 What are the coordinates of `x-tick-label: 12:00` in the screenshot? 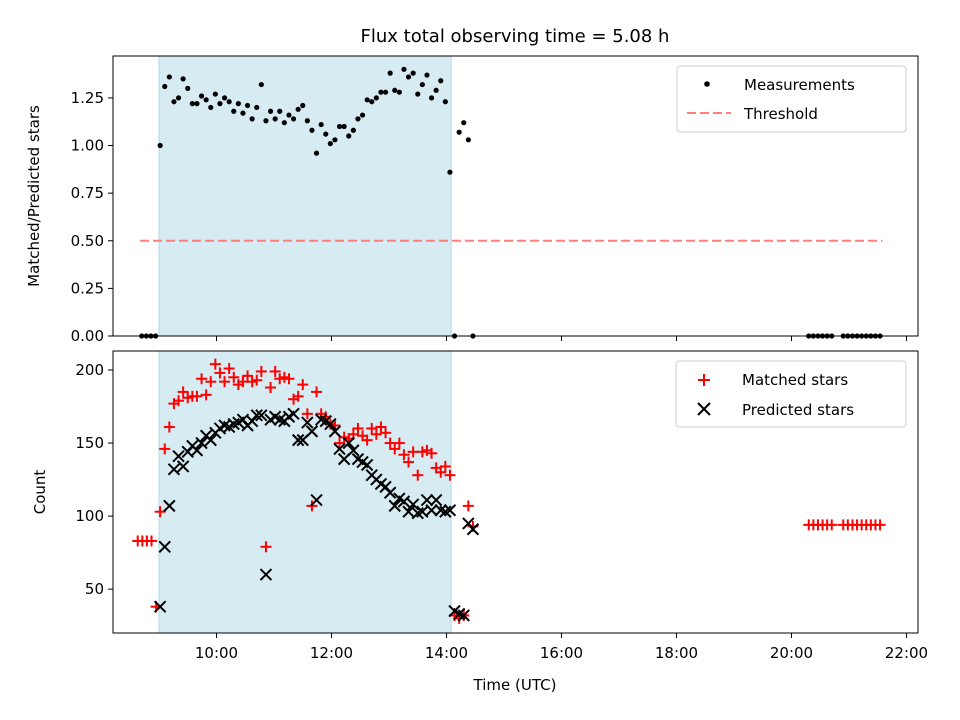 It's located at (331, 653).